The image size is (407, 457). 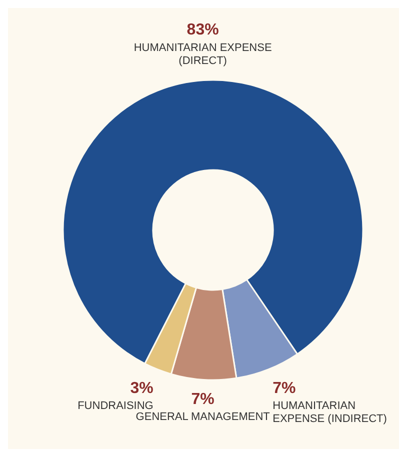 What do you see at coordinates (329, 413) in the screenshot?
I see `slice-label: HUMANITARIAN EXPENSE (INDIRECT)` at bounding box center [329, 413].